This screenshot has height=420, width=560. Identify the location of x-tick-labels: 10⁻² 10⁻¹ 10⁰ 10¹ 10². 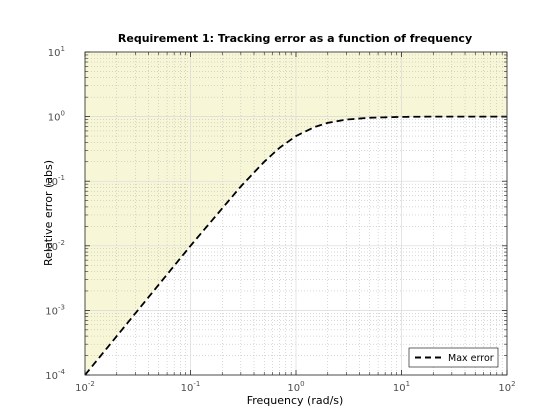
(295, 387).